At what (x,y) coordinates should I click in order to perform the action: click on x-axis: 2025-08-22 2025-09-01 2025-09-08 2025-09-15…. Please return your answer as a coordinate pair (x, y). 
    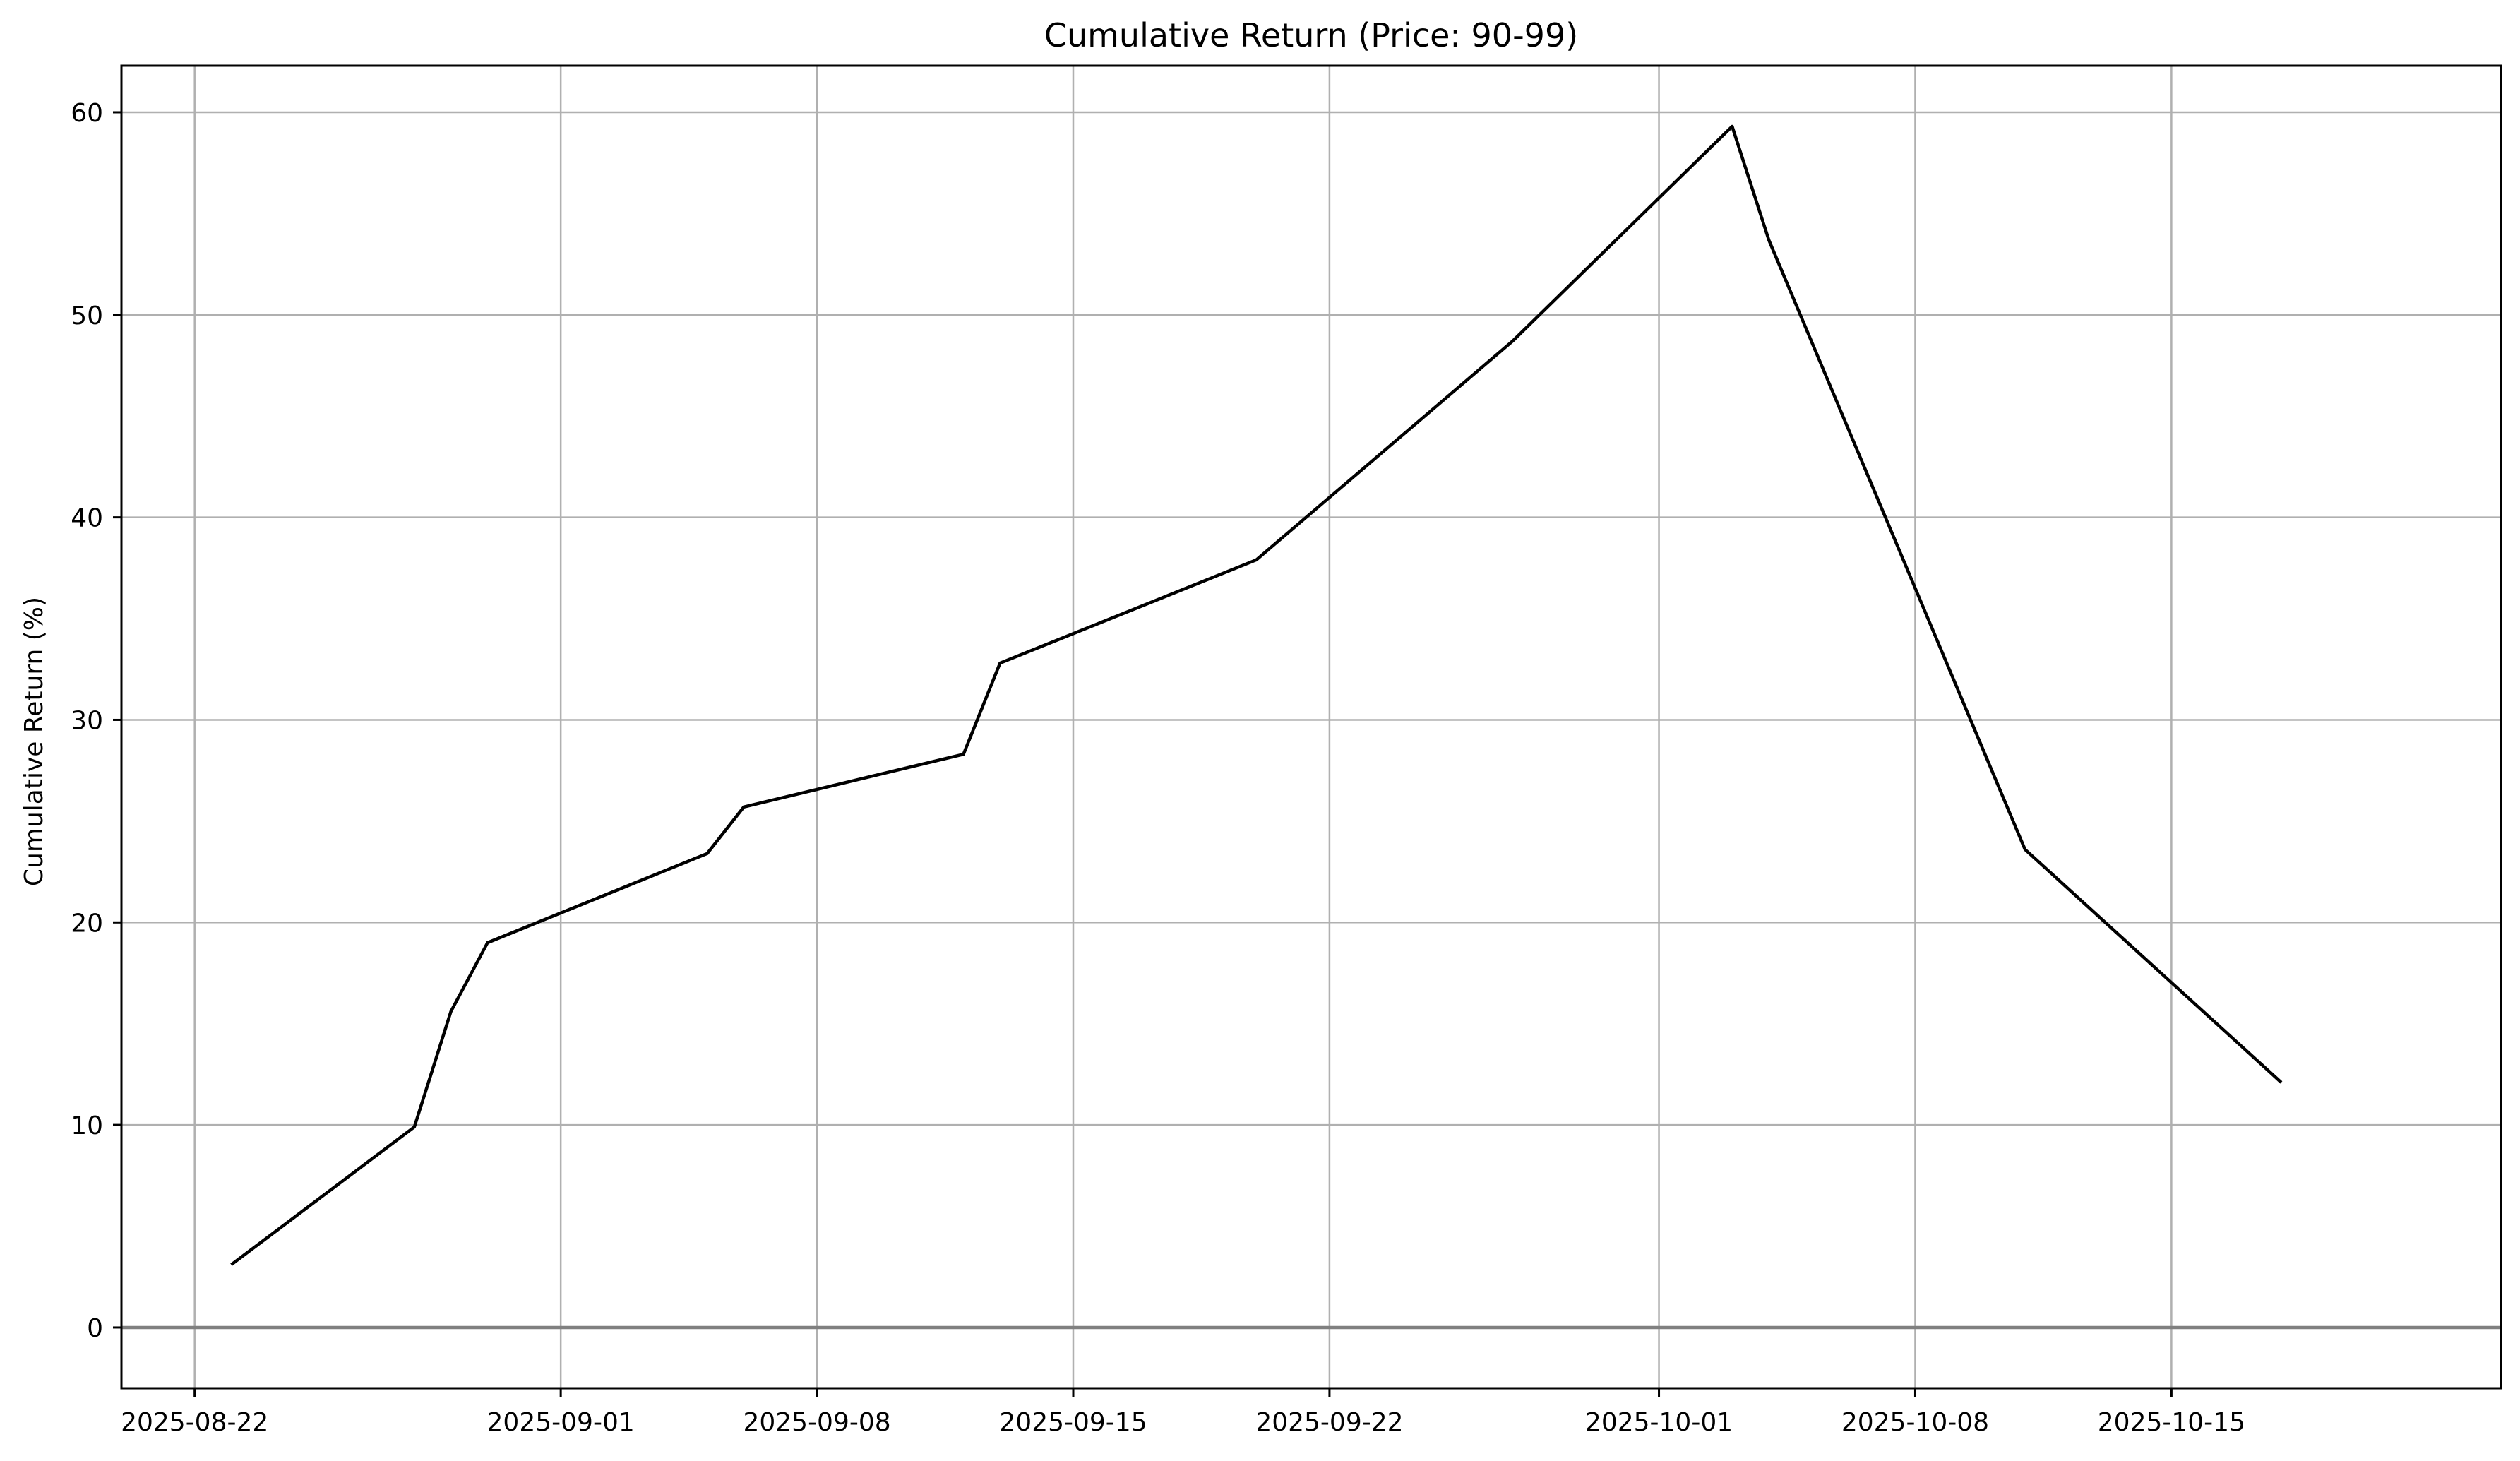
    Looking at the image, I should click on (1183, 1412).